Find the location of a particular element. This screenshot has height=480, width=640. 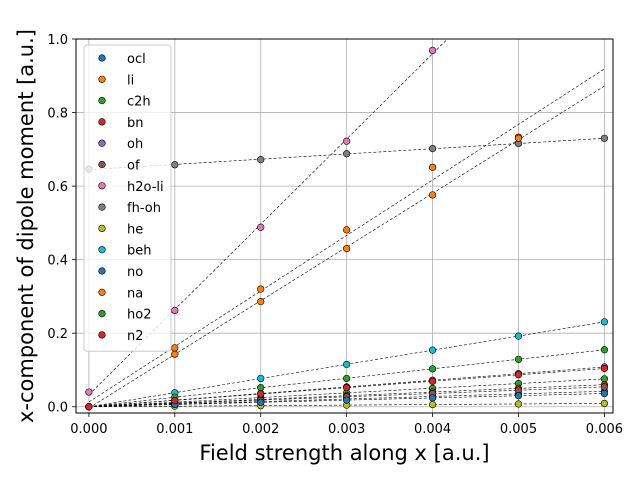

legend-marker-na is located at coordinates (102, 292).